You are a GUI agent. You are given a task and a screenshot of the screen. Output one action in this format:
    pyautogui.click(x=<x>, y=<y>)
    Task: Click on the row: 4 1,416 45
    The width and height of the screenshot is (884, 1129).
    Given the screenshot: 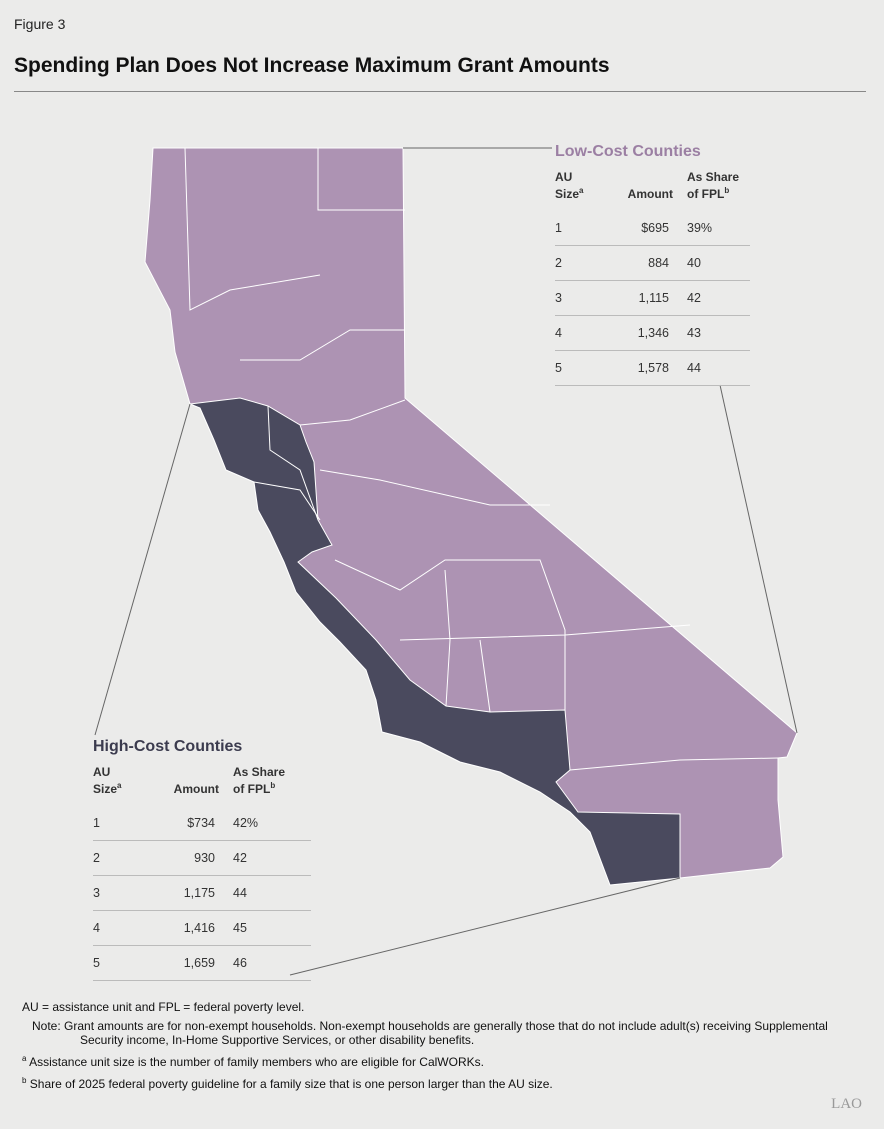 What is the action you would take?
    pyautogui.click(x=202, y=928)
    